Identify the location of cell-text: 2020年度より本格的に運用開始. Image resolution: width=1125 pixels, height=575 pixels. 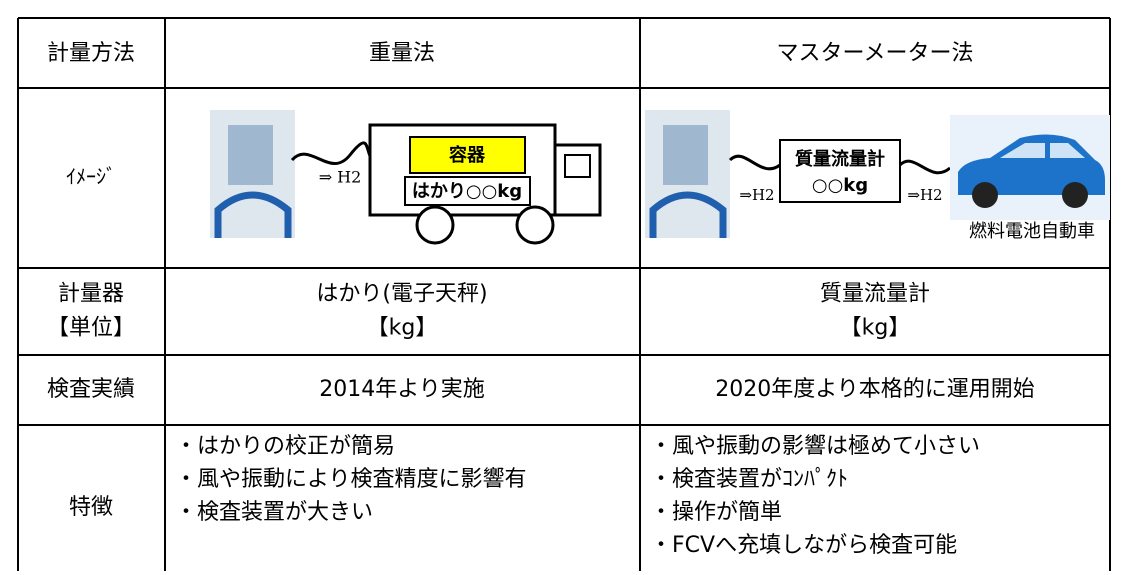
(875, 389).